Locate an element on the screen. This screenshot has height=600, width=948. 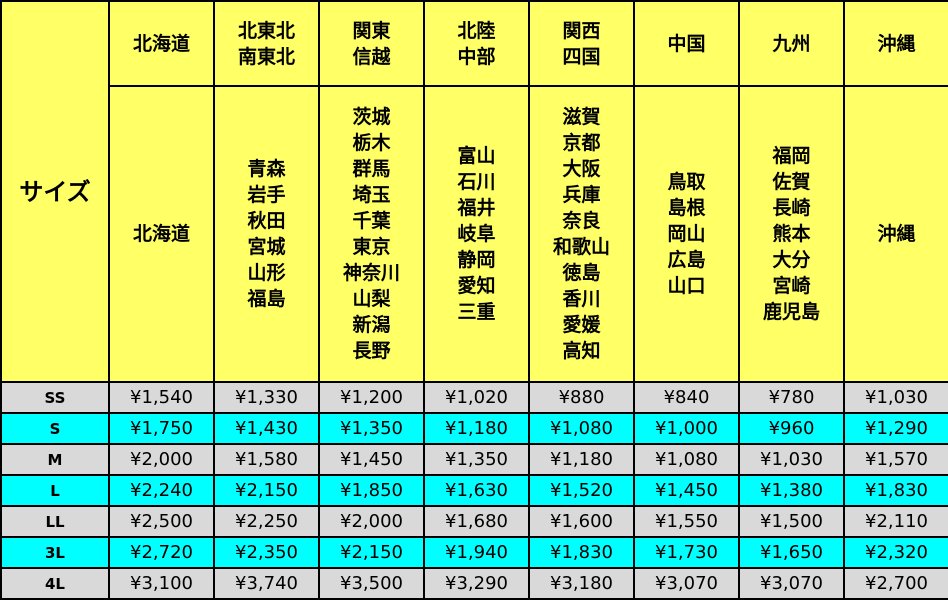
text-line: 滋賀 is located at coordinates (581, 117).